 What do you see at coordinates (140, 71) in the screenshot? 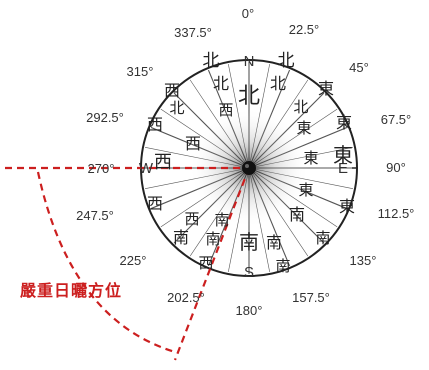
I see `degree-label: 315°` at bounding box center [140, 71].